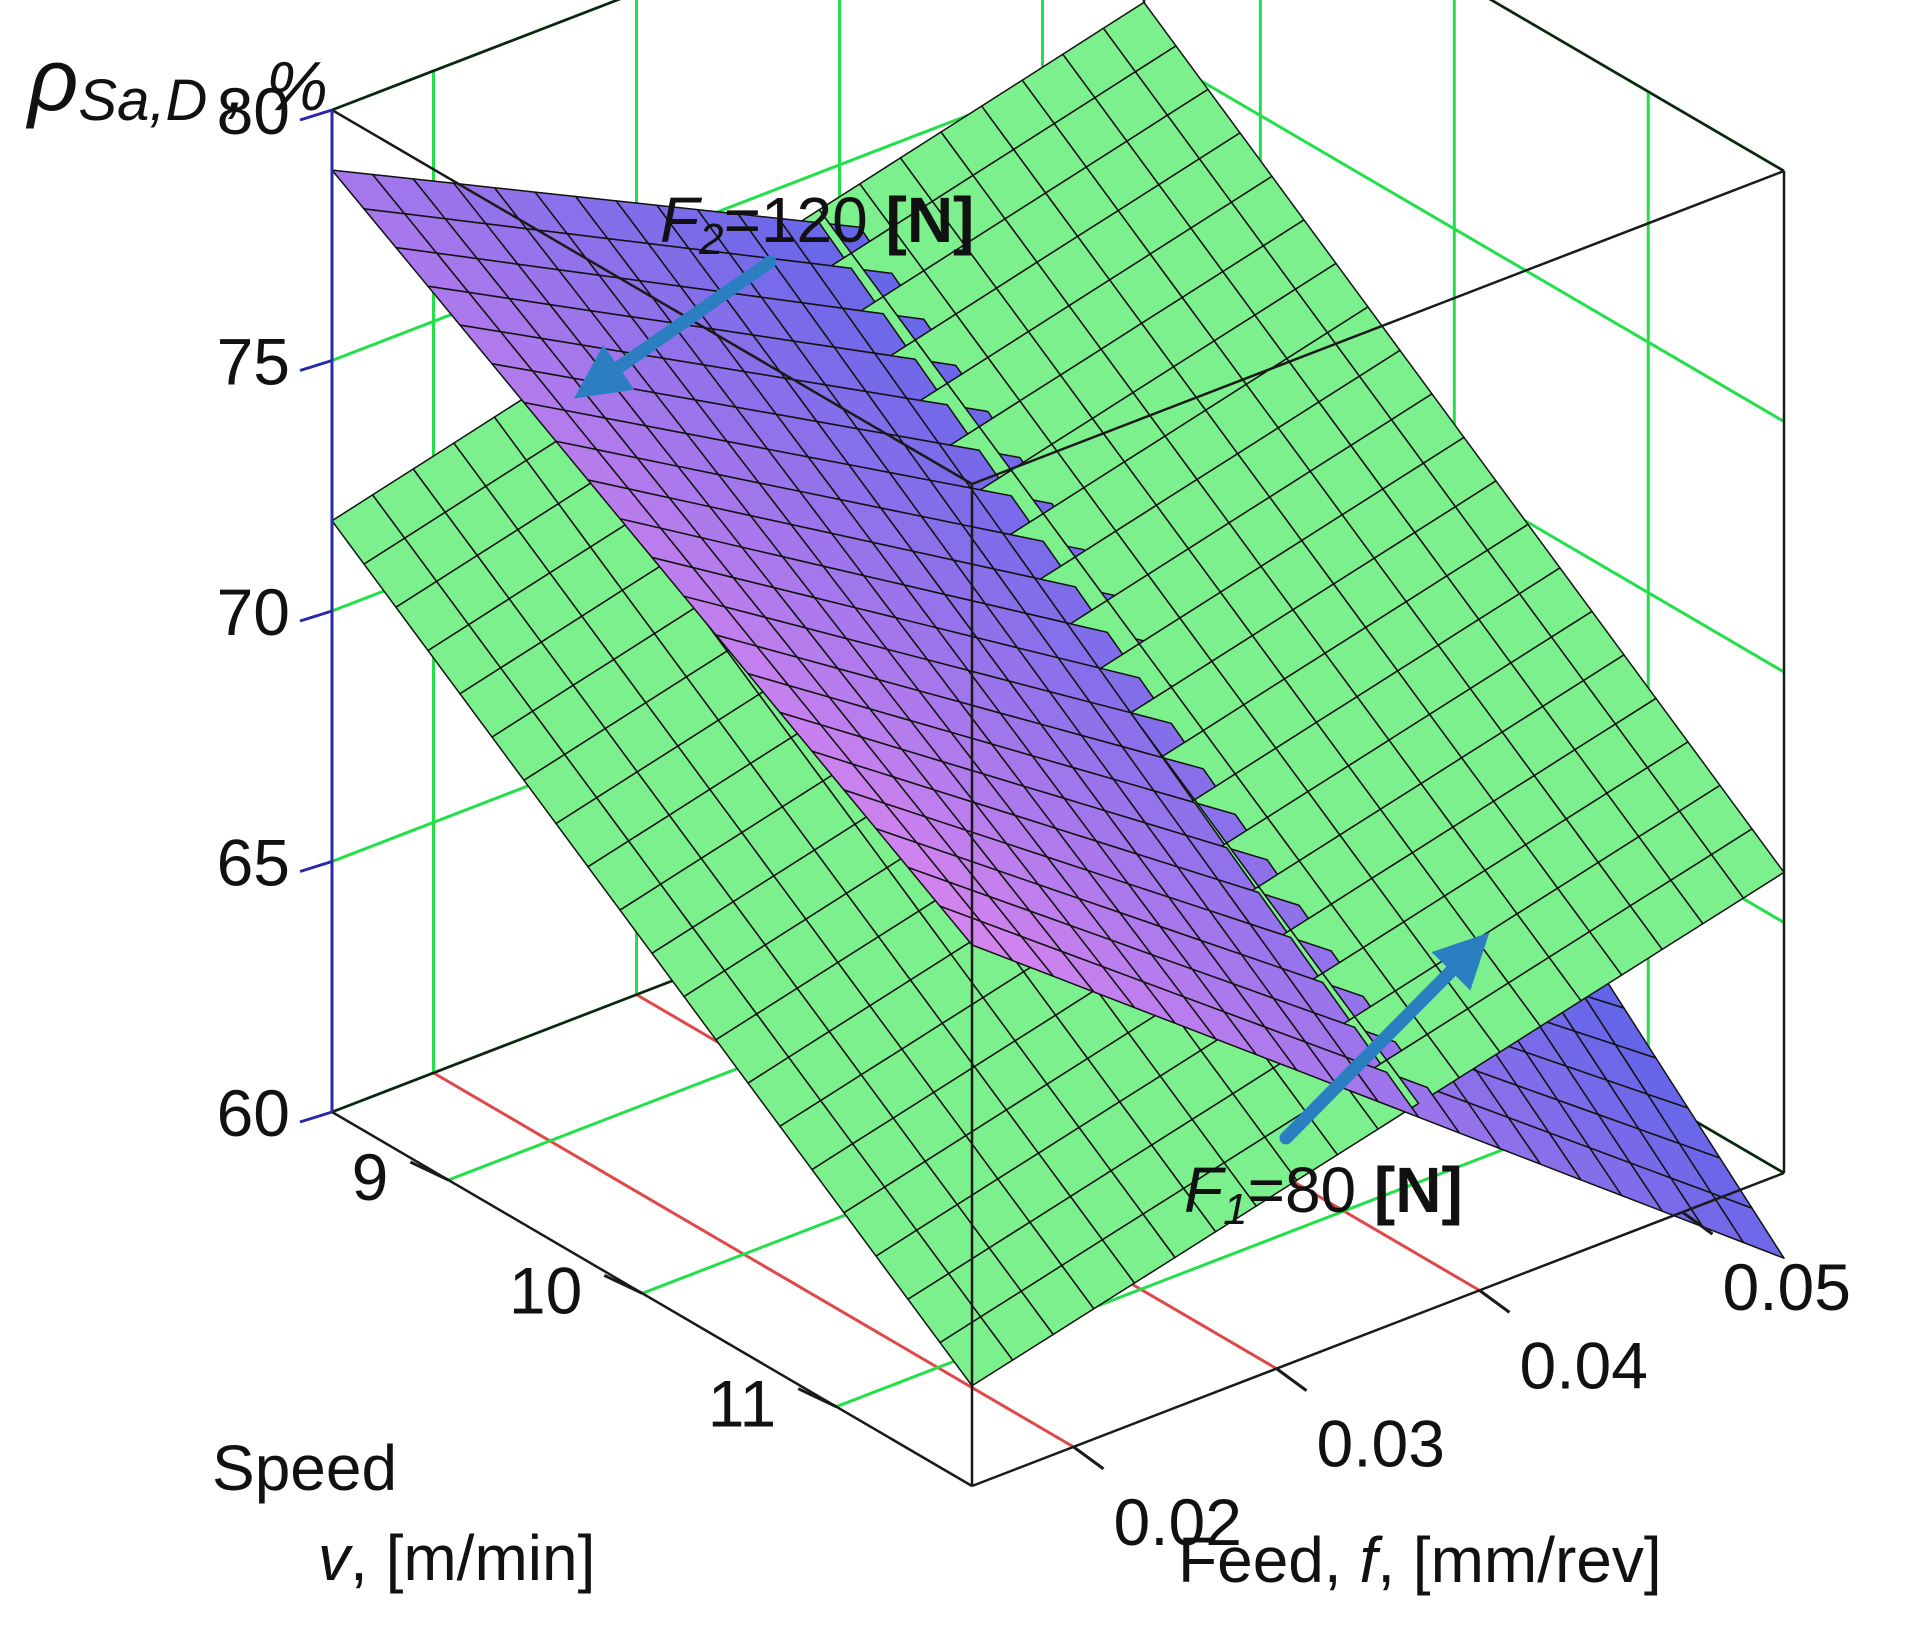  Describe the element at coordinates (930, 220) in the screenshot. I see `annotation-f2-unit: [N]` at that location.